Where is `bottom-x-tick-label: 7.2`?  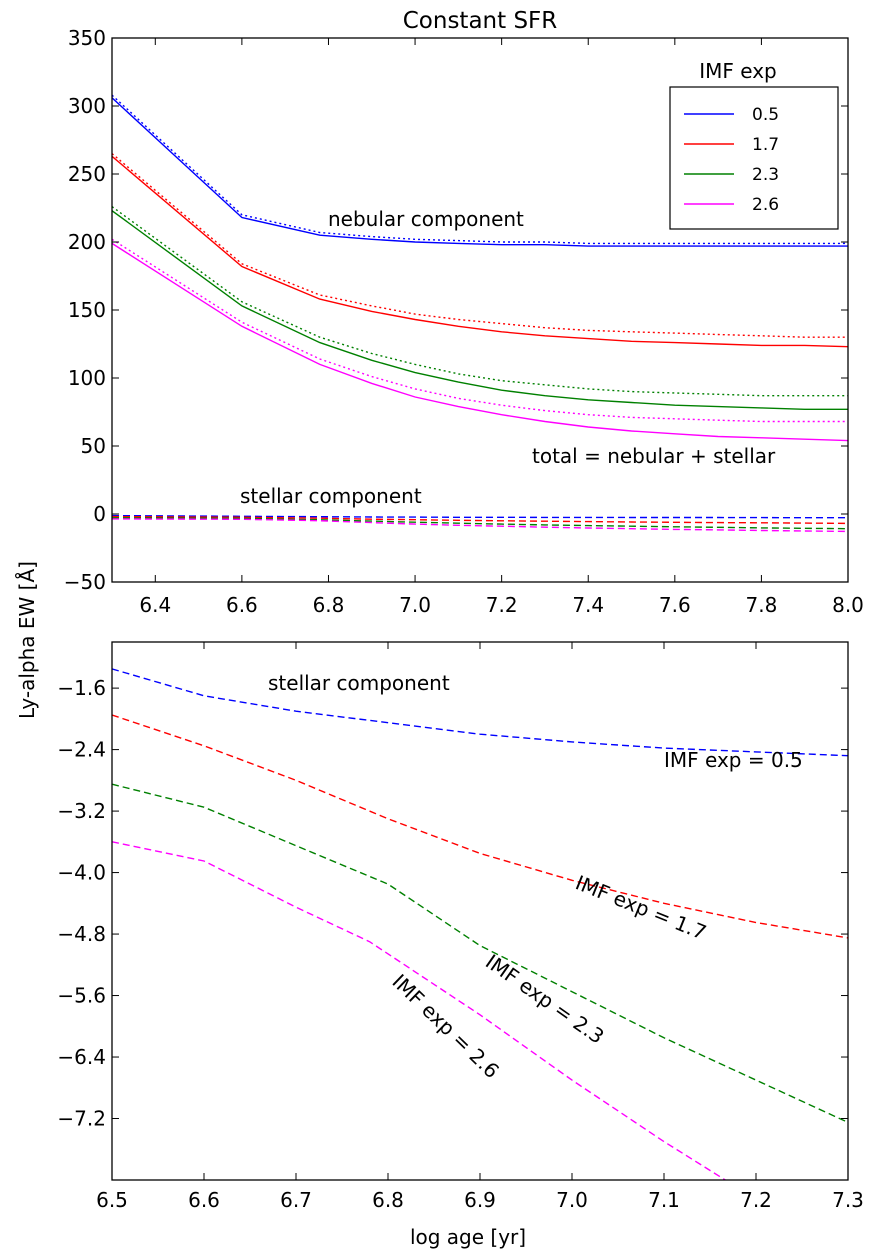
bottom-x-tick-label: 7.2 is located at coordinates (756, 1200).